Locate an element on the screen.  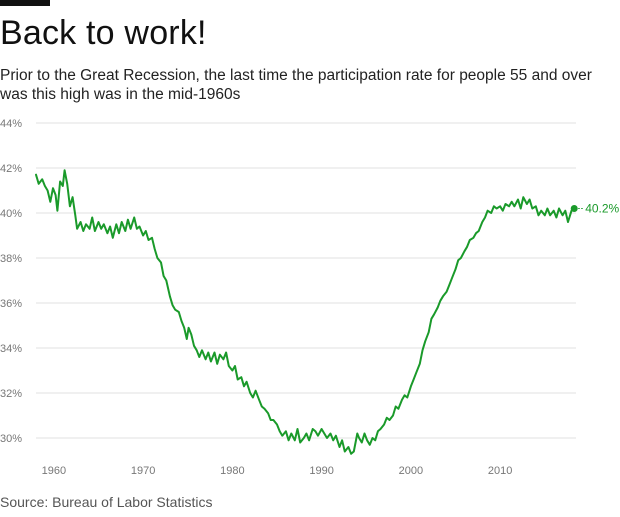
x-tick-label-1980: 1980 is located at coordinates (232, 471).